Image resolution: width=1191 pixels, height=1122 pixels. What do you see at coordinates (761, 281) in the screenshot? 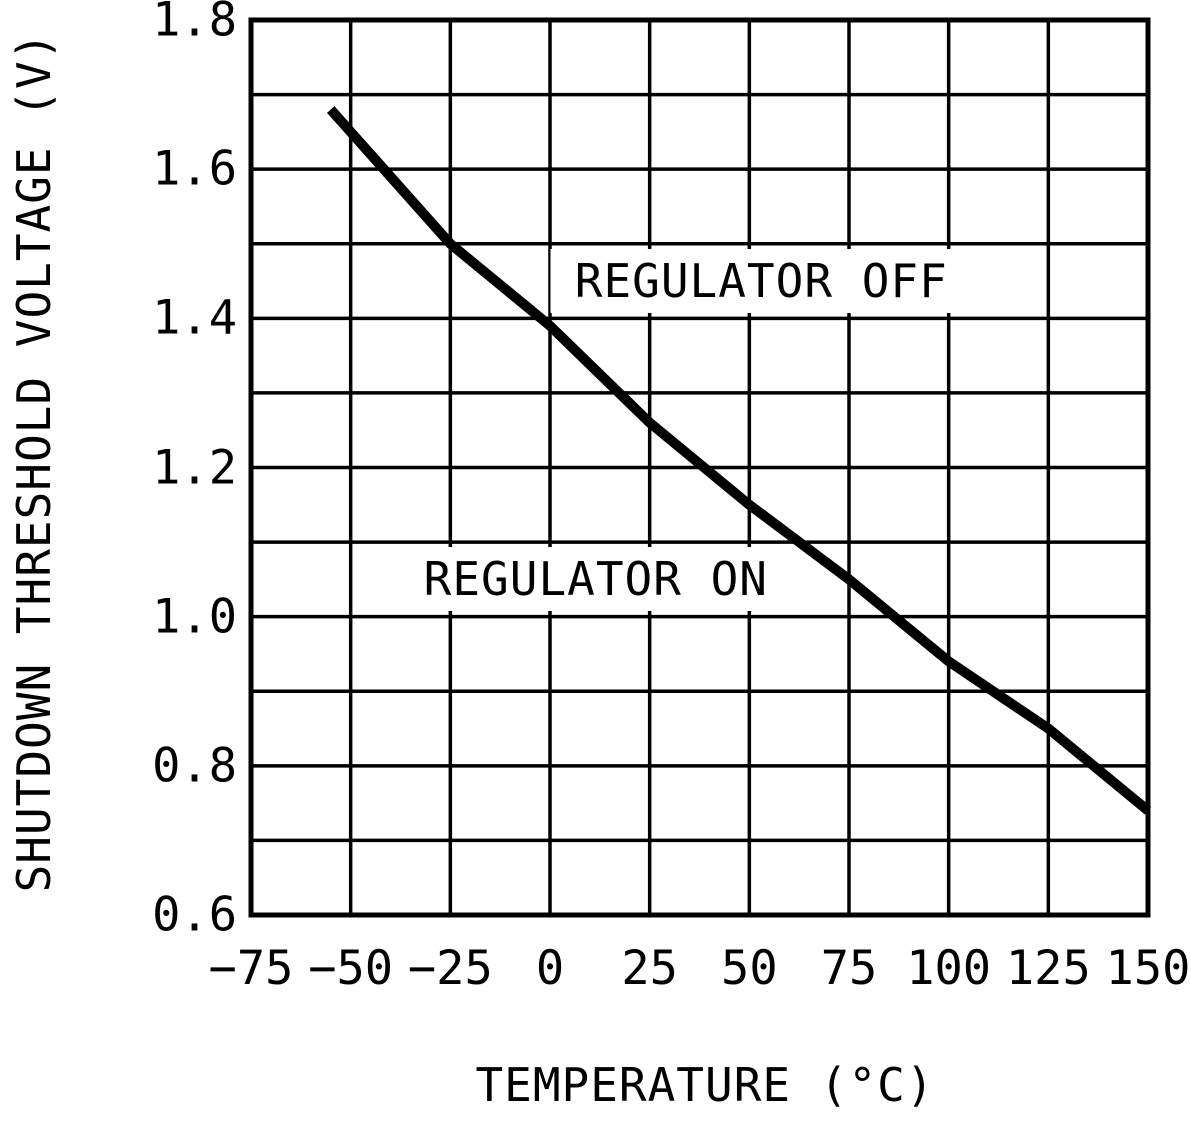
I see `annotation-regulator-off: REGULATOR OFF` at bounding box center [761, 281].